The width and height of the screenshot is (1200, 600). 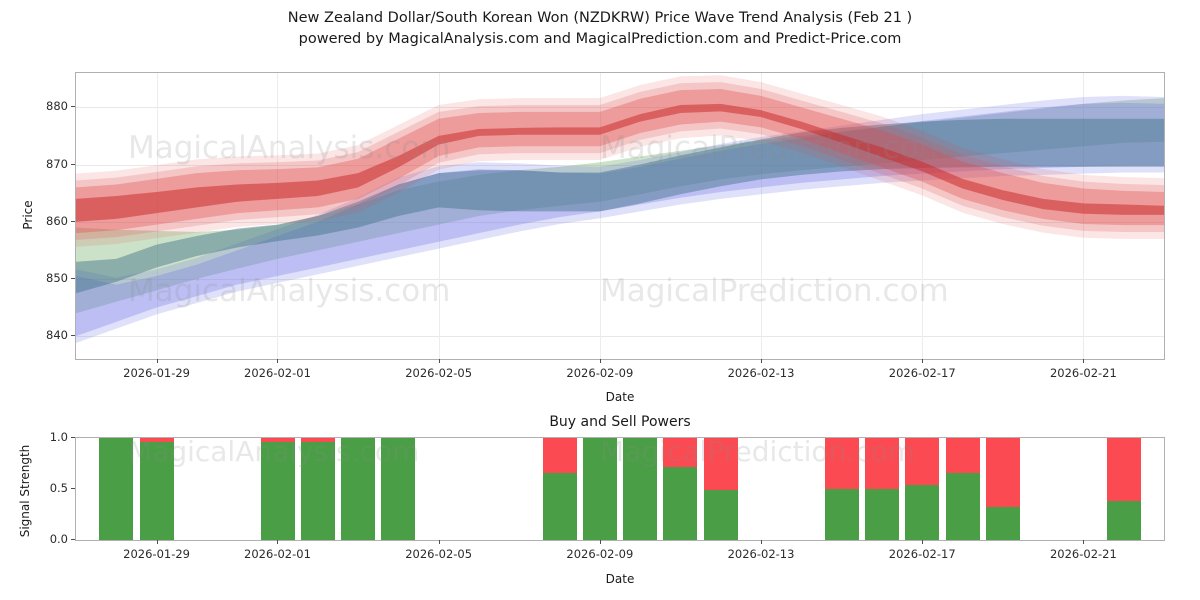 What do you see at coordinates (57, 163) in the screenshot?
I see `y-tick-label: 870` at bounding box center [57, 163].